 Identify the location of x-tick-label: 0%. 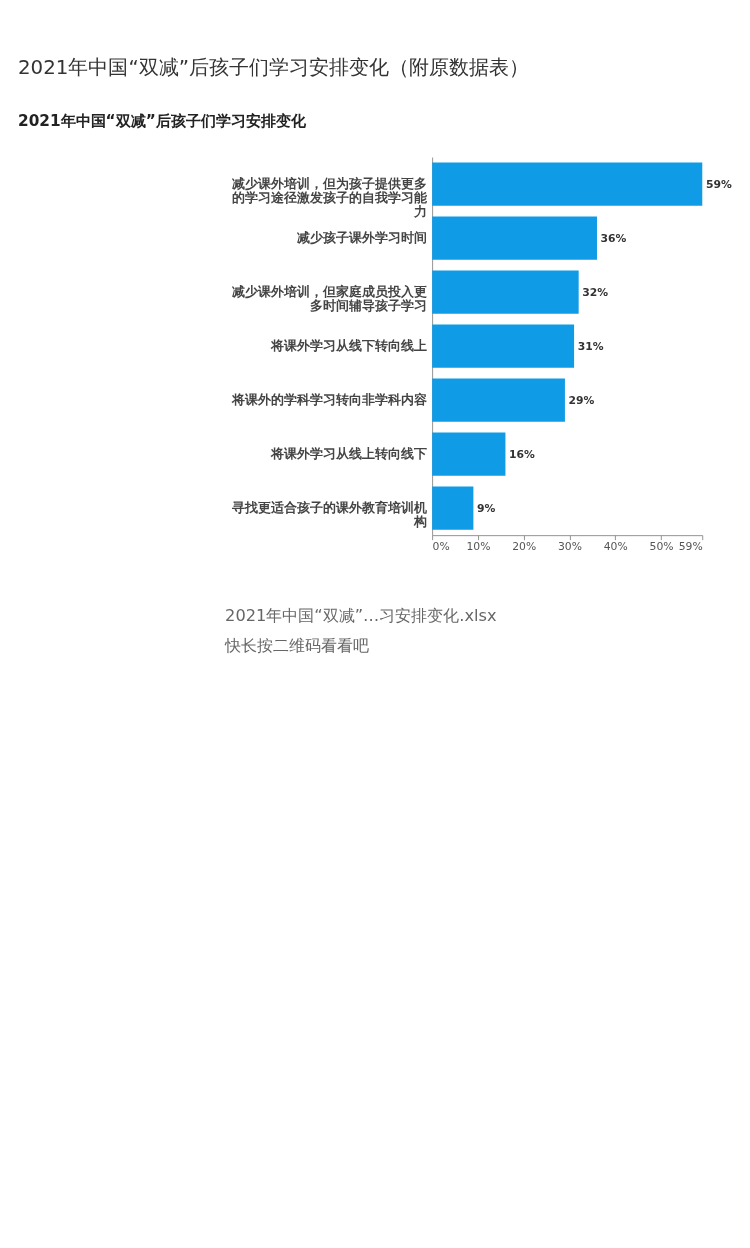
(441, 547).